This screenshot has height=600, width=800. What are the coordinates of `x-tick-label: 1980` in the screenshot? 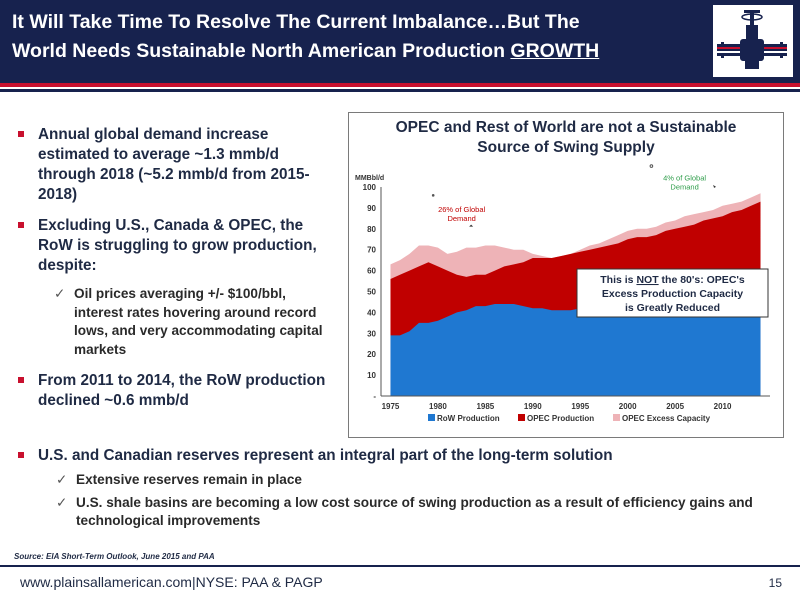 It's located at (438, 406).